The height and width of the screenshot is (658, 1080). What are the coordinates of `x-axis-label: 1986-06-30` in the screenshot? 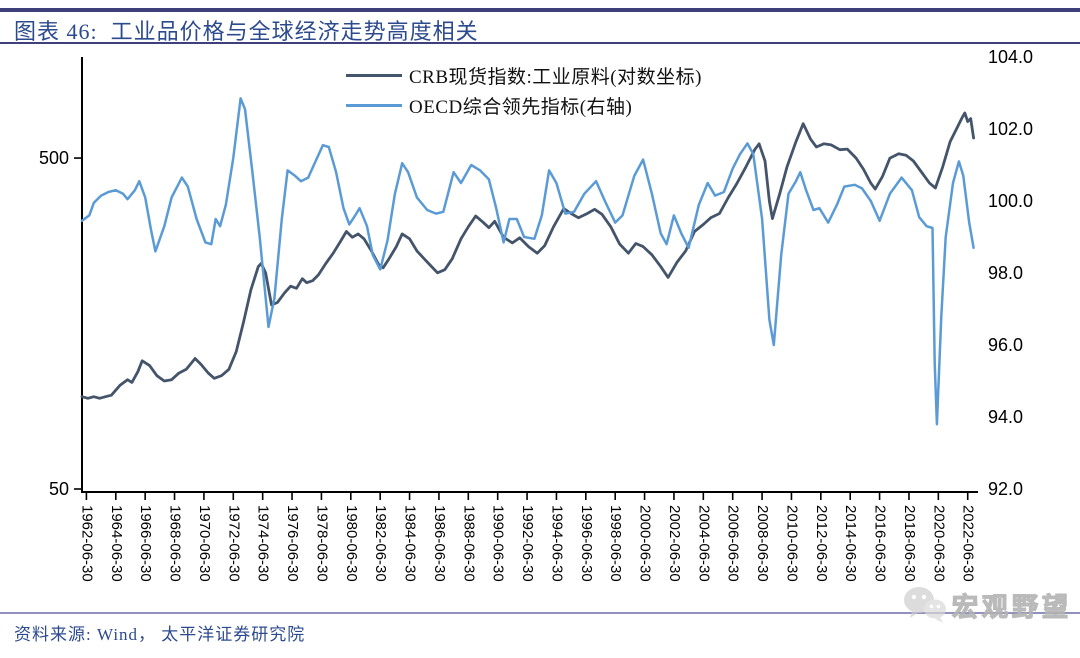 It's located at (439, 543).